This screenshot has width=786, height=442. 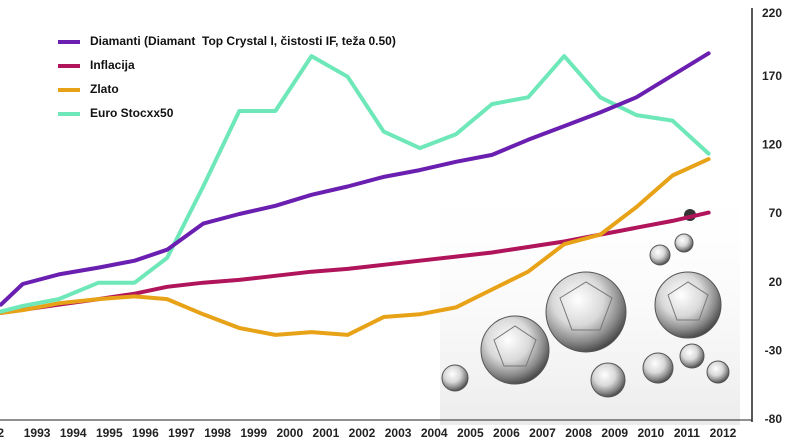 I want to click on x-tick-label: 1999, so click(x=253, y=433).